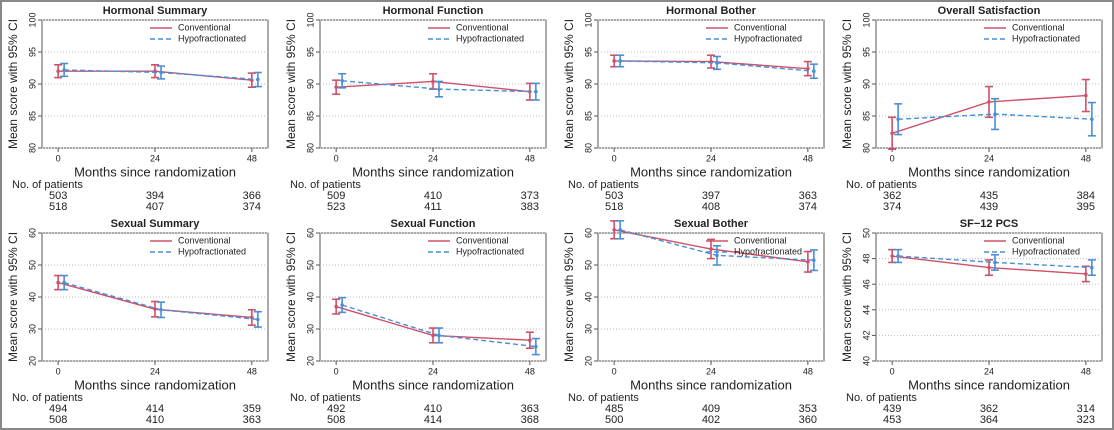 The height and width of the screenshot is (430, 1114). What do you see at coordinates (433, 224) in the screenshot?
I see `panel-title: Sexual Function` at bounding box center [433, 224].